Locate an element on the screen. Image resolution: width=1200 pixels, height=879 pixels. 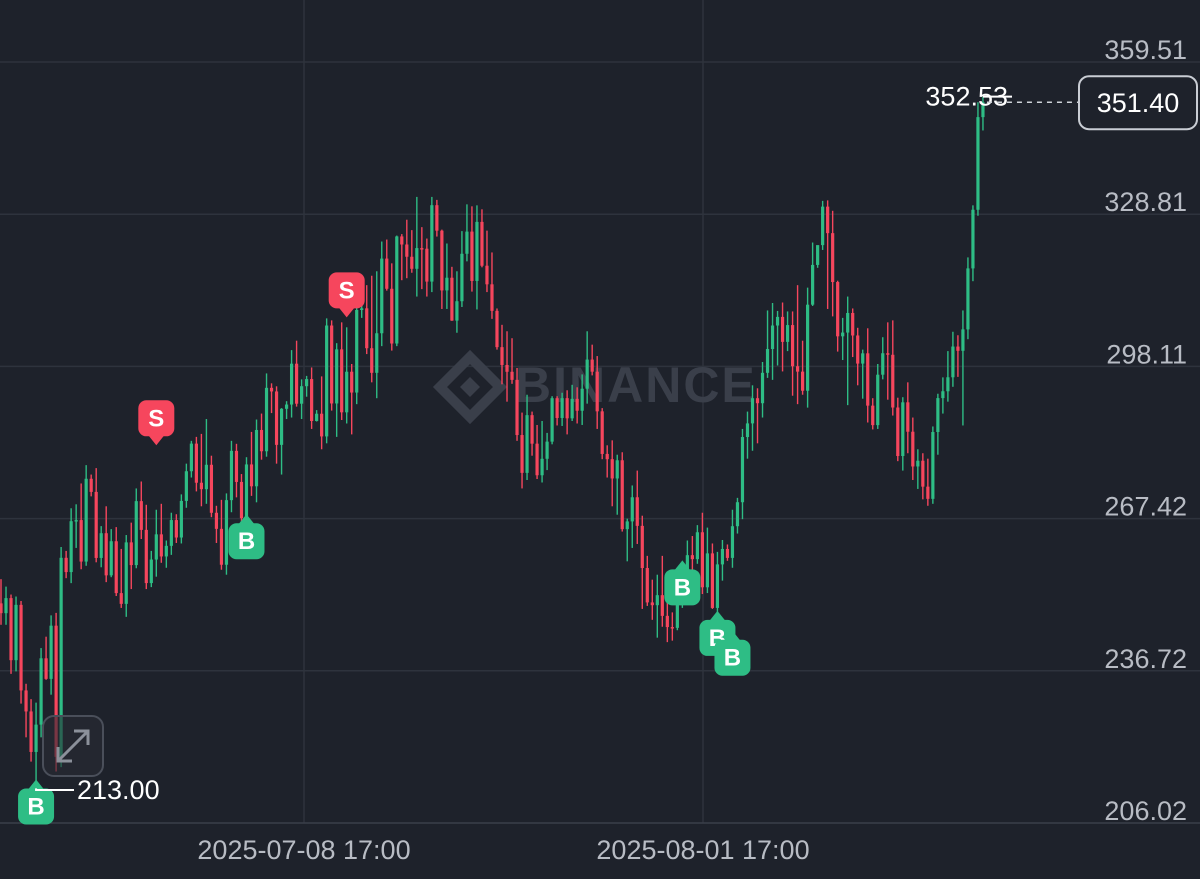
current-price-label: 351.40 is located at coordinates (1138, 103).